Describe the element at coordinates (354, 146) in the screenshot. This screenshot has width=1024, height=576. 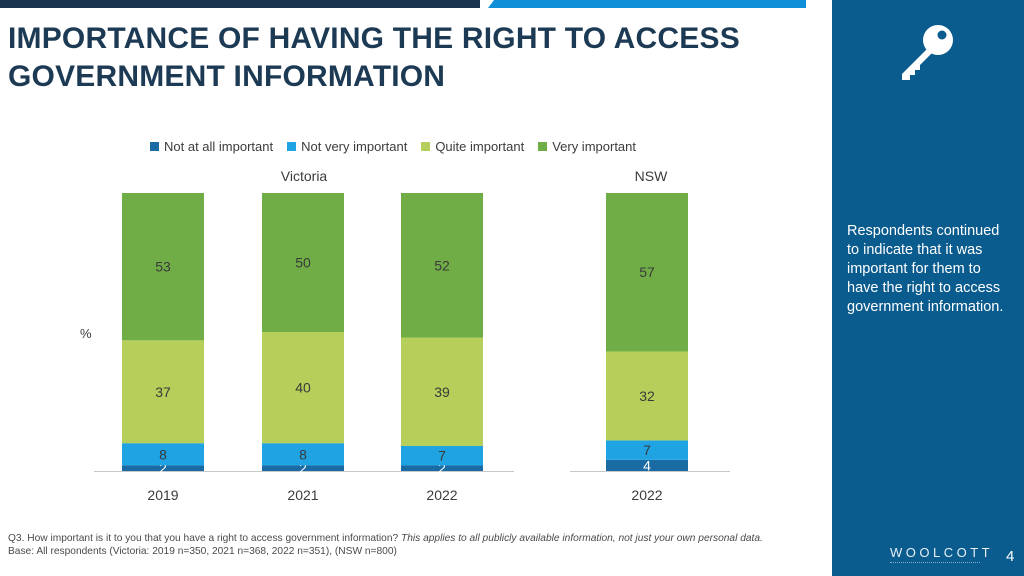
I see `legend-label: Not very important` at that location.